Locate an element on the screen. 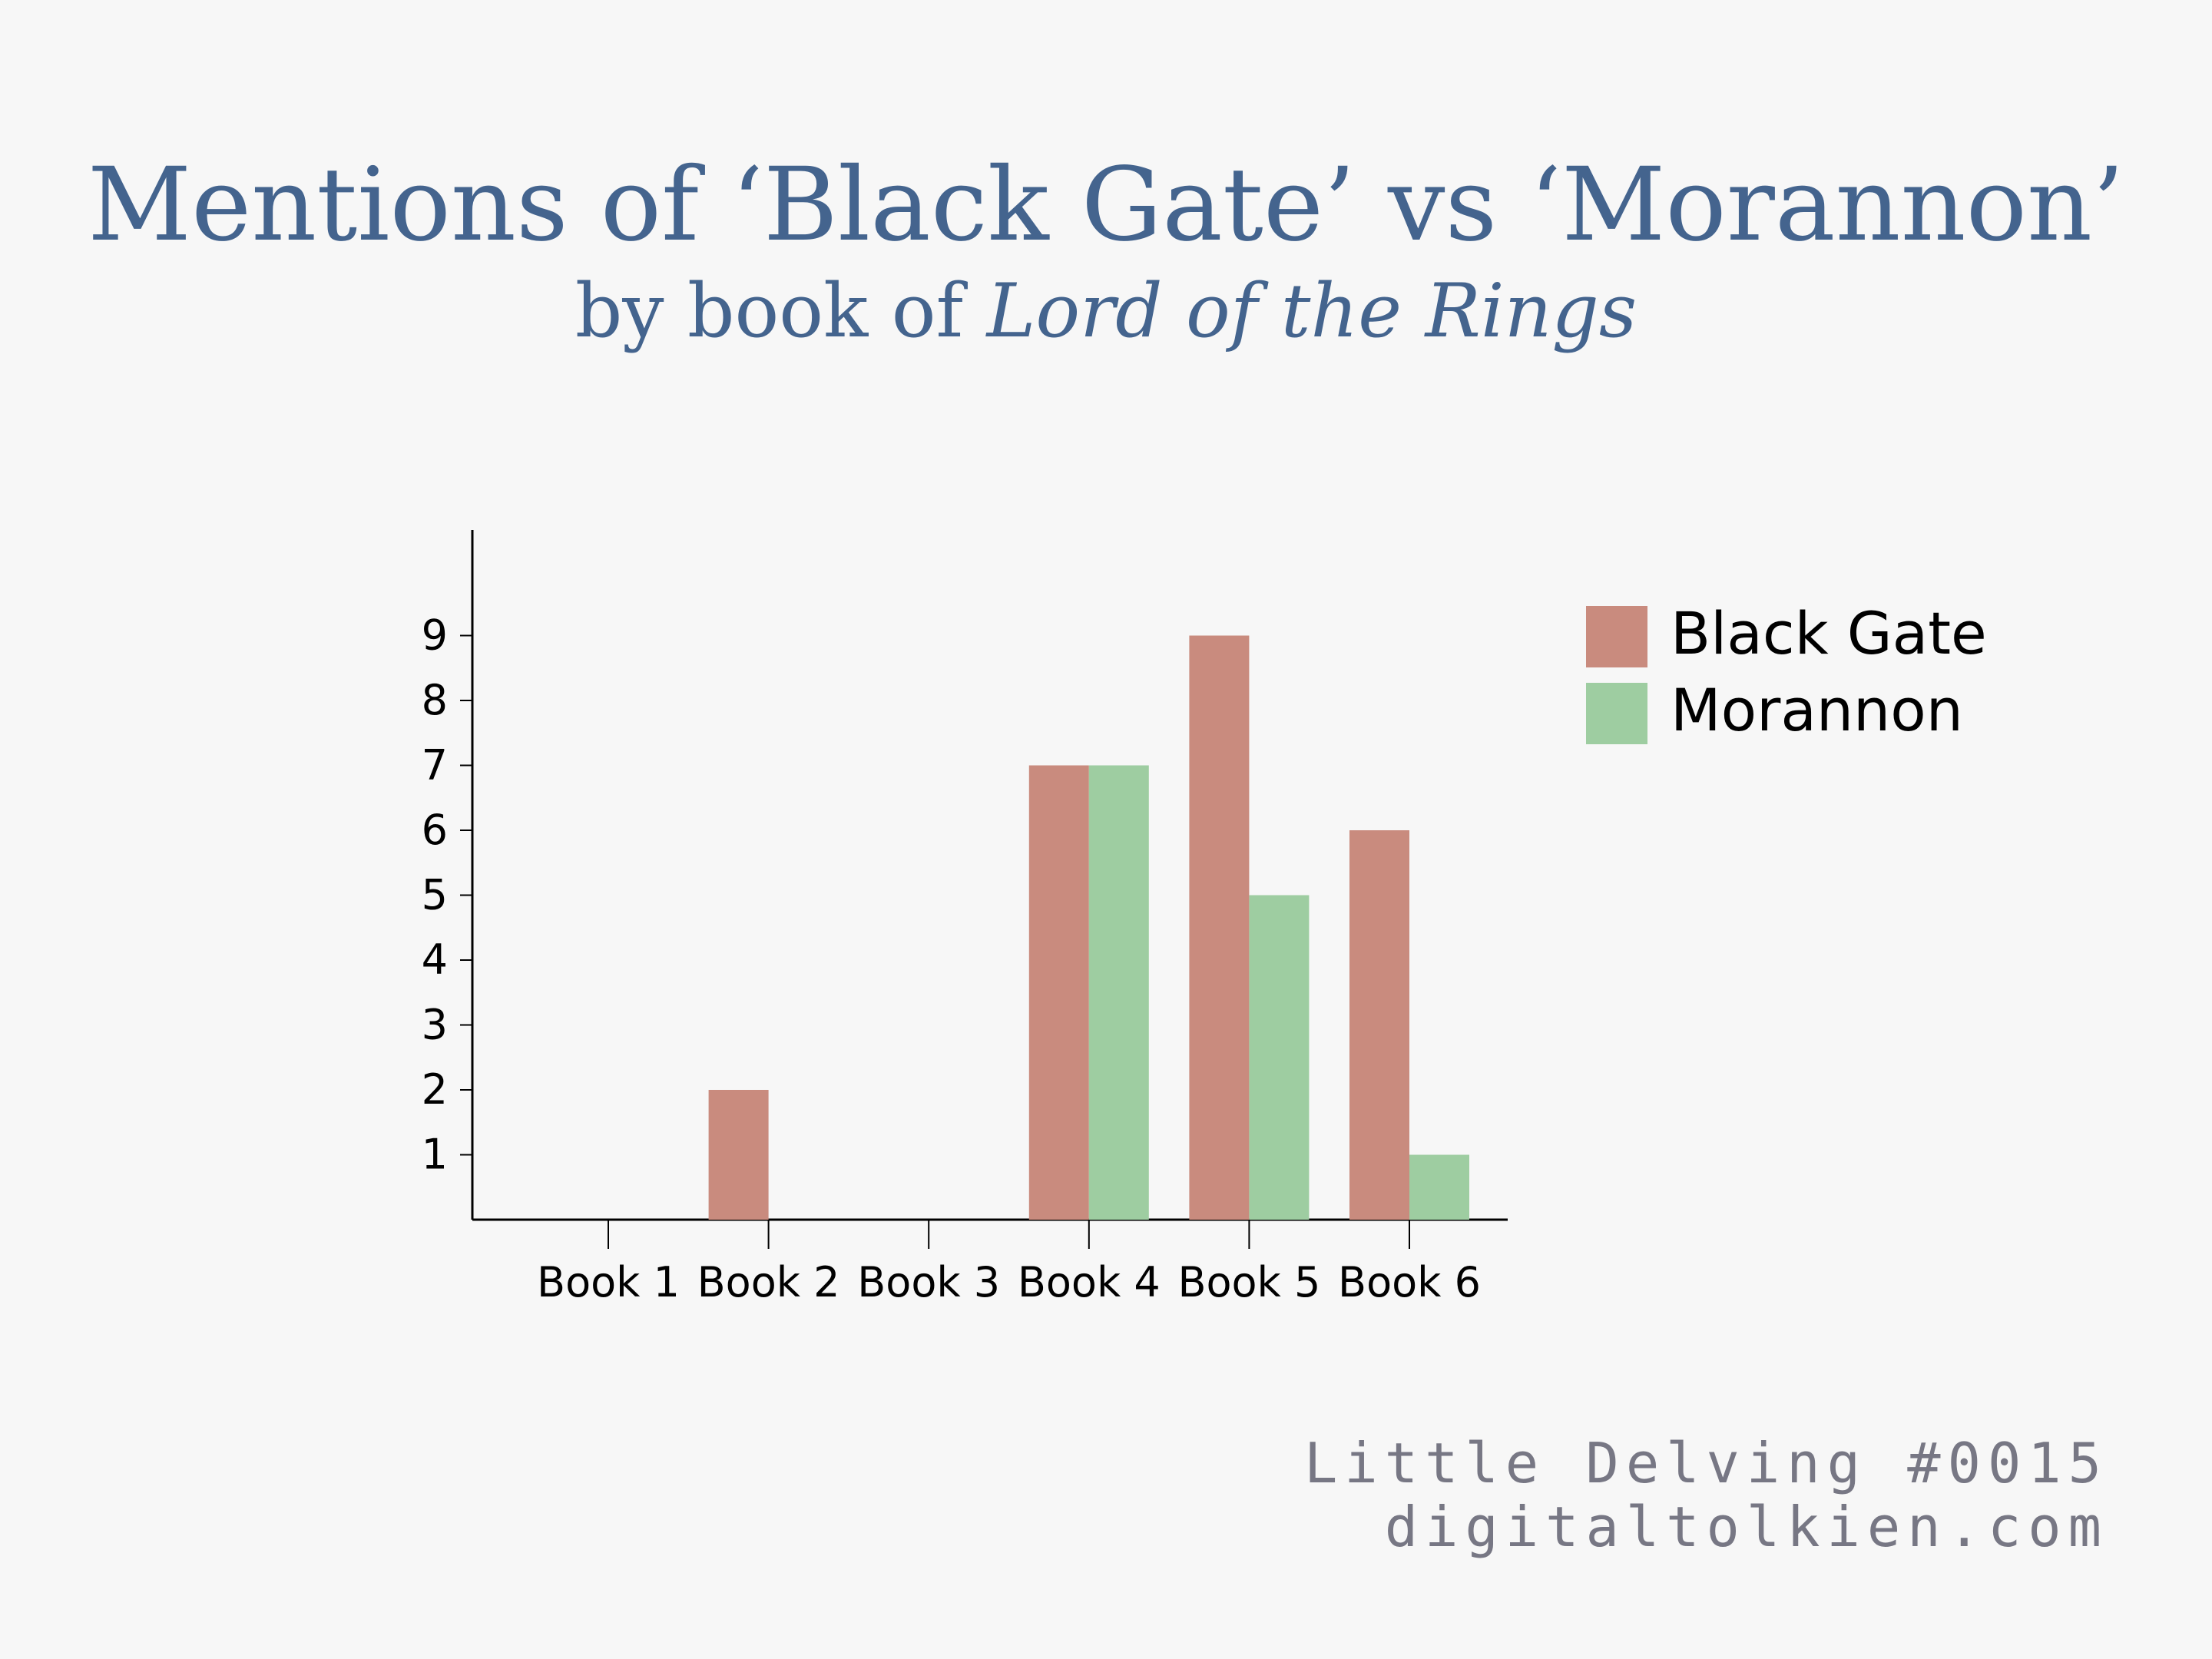 The image size is (2212, 1659). y-tick-label: 2 is located at coordinates (435, 1089).